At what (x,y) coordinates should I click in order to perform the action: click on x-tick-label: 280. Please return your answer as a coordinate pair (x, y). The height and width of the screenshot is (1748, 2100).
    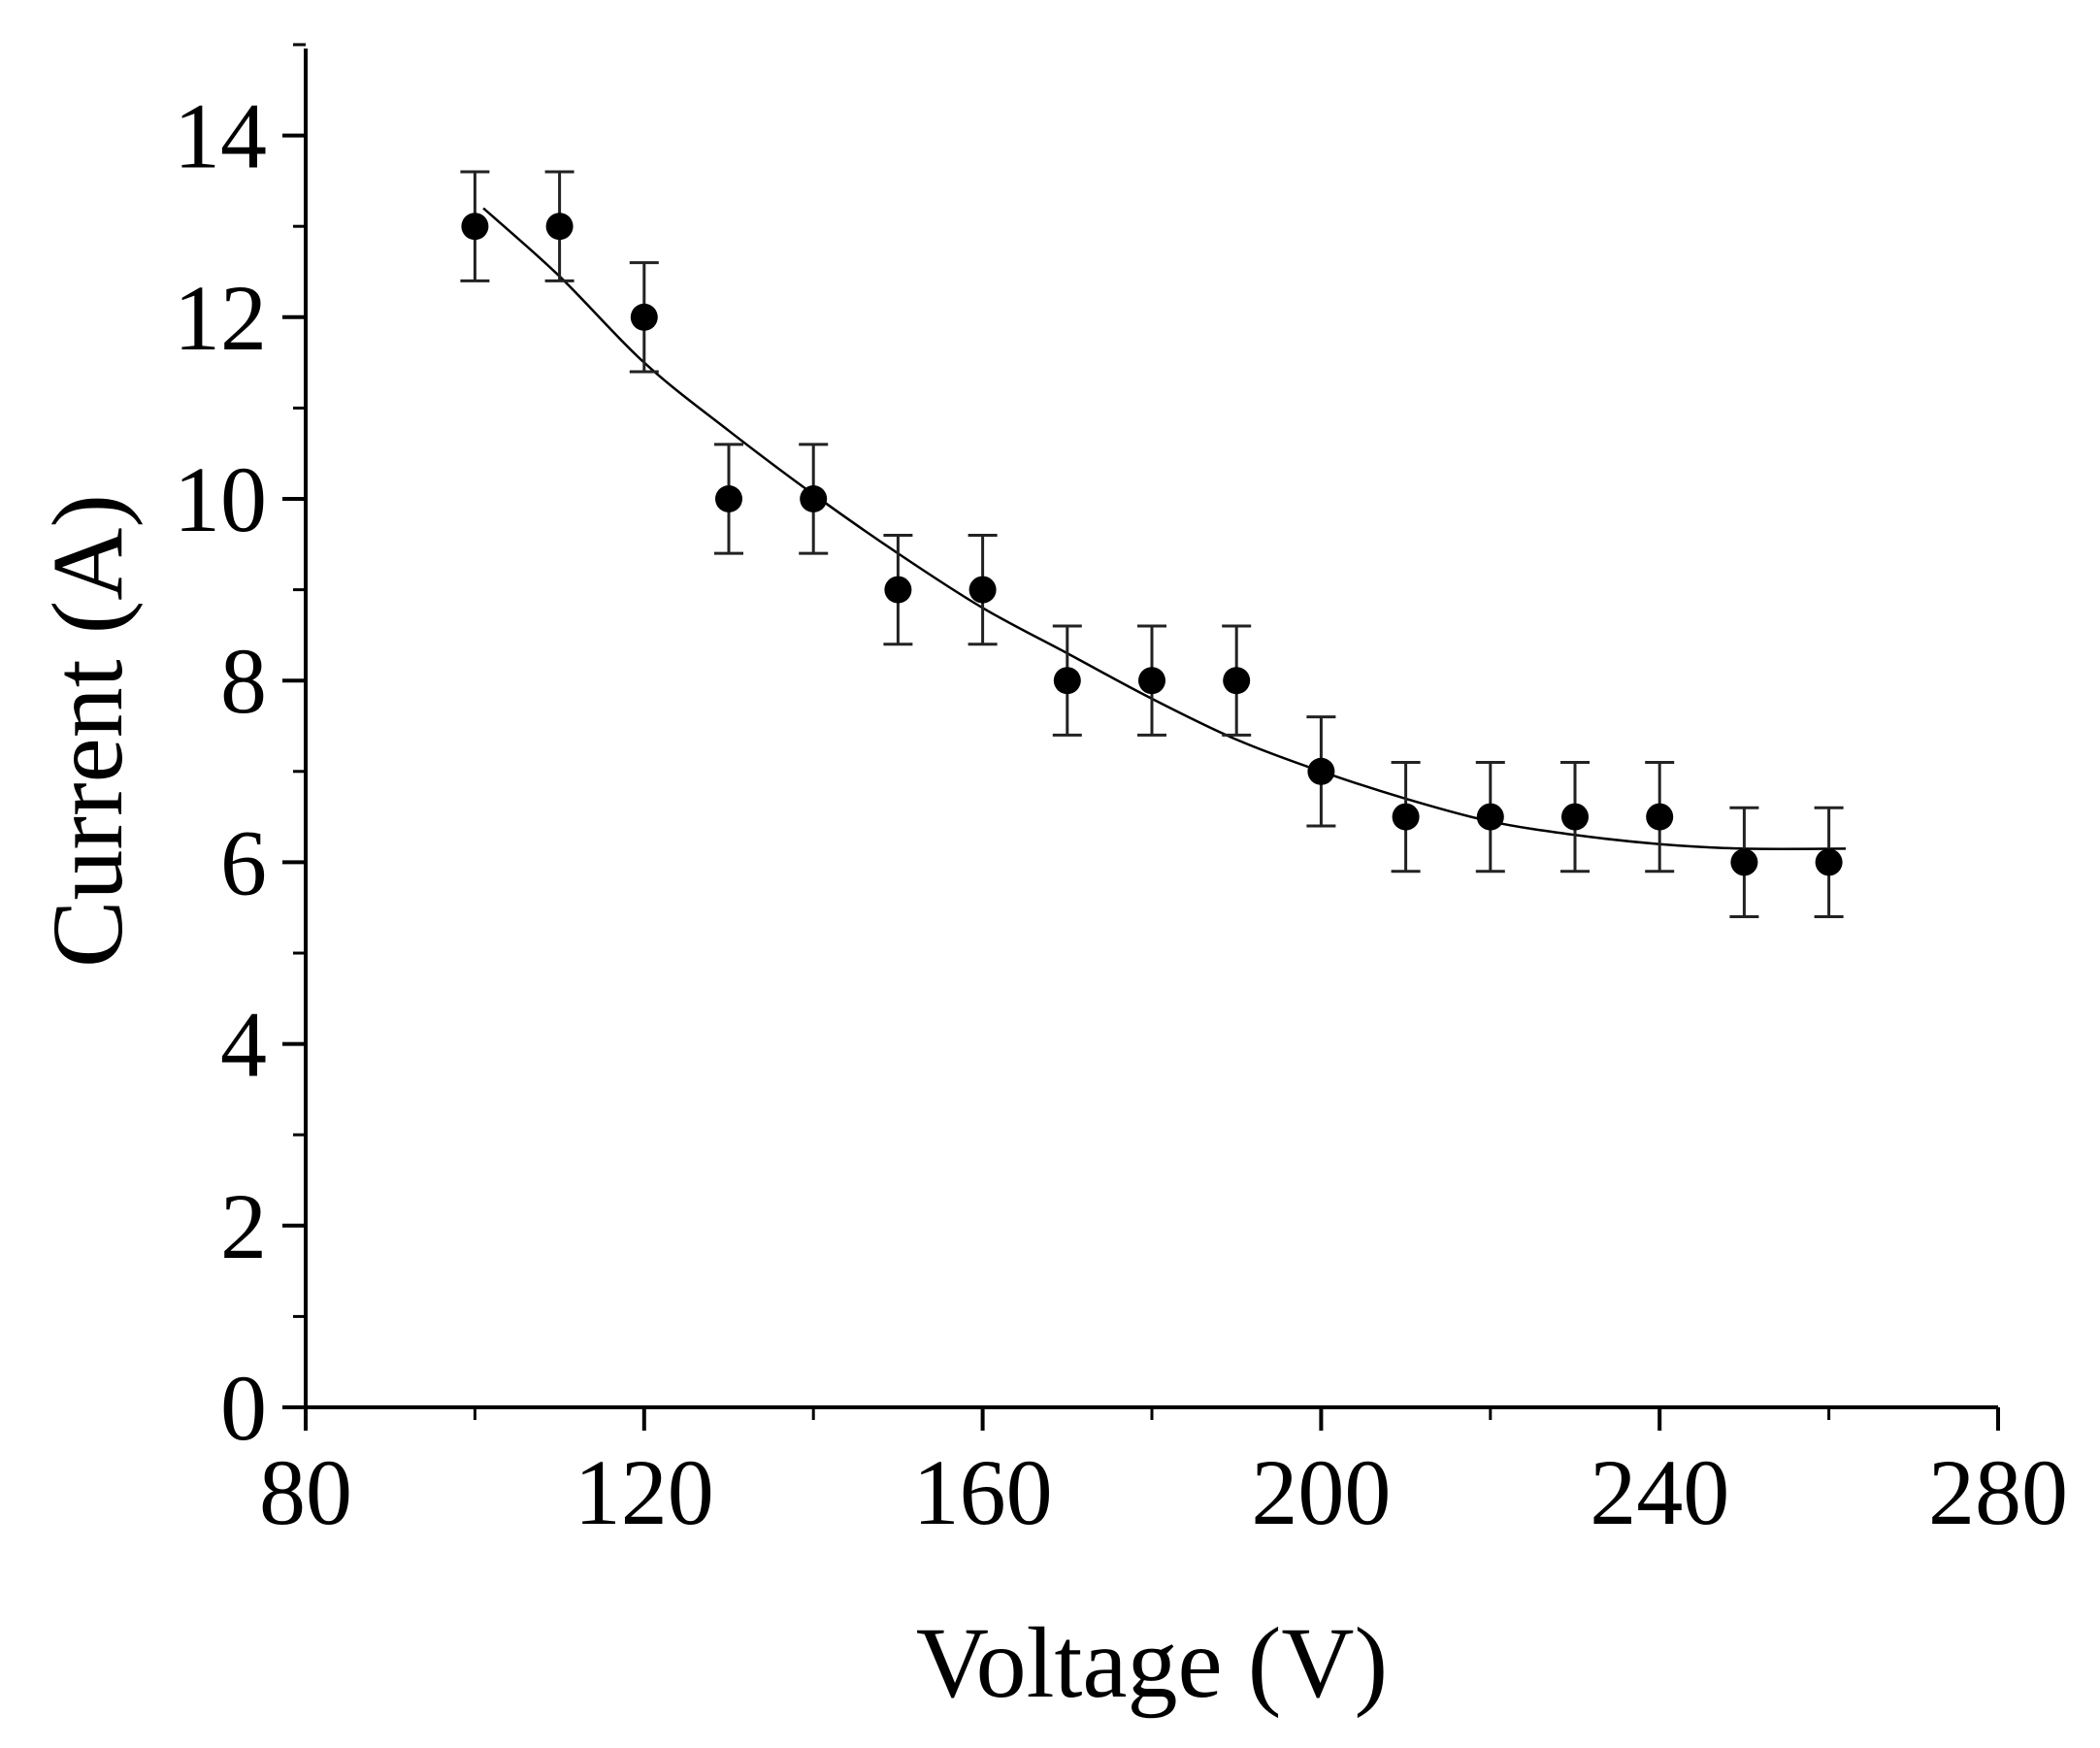
    Looking at the image, I should click on (1998, 1492).